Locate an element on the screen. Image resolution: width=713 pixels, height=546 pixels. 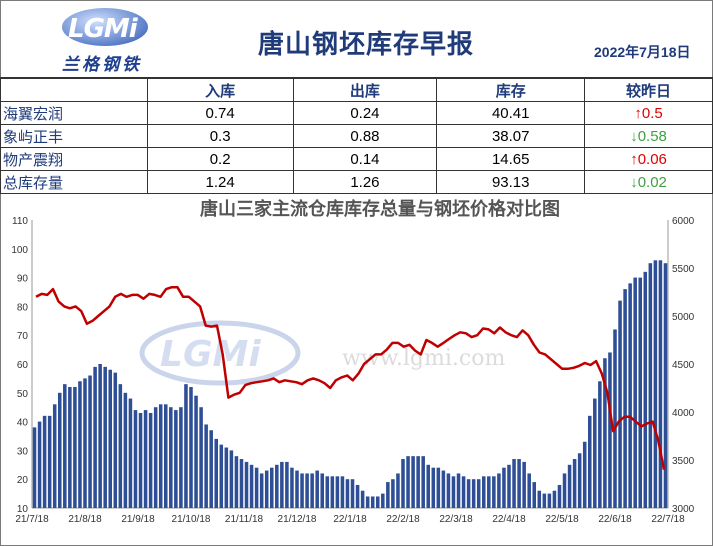
y-left-tick-label: 90 is located at coordinates (23, 279).